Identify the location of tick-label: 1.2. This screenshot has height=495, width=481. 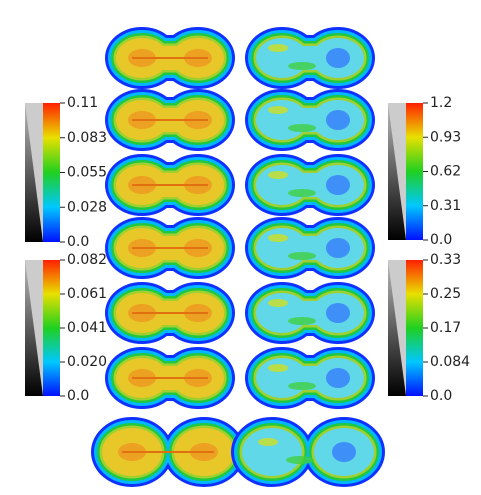
(441, 103).